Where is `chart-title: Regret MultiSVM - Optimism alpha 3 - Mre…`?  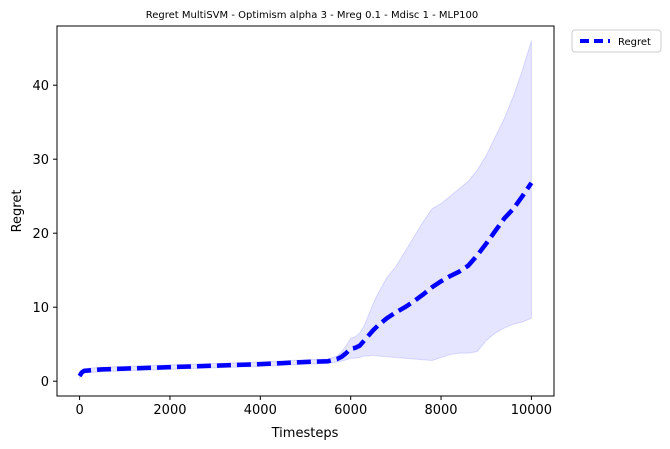 chart-title: Regret MultiSVM - Optimism alpha 3 - Mre… is located at coordinates (312, 15).